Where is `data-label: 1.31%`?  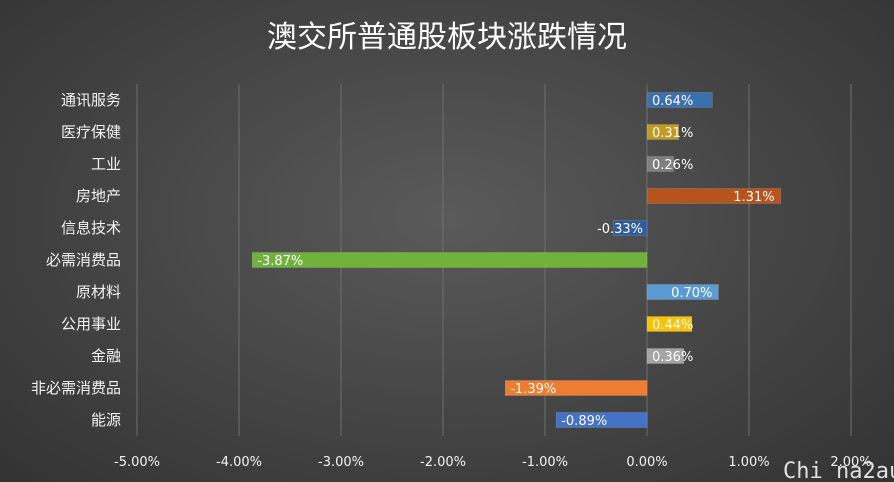 data-label: 1.31% is located at coordinates (753, 197).